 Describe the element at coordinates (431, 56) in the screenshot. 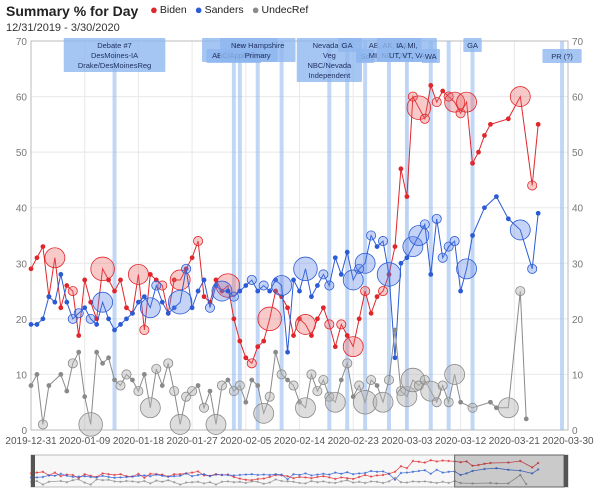

I see `event-label-text: WA` at that location.